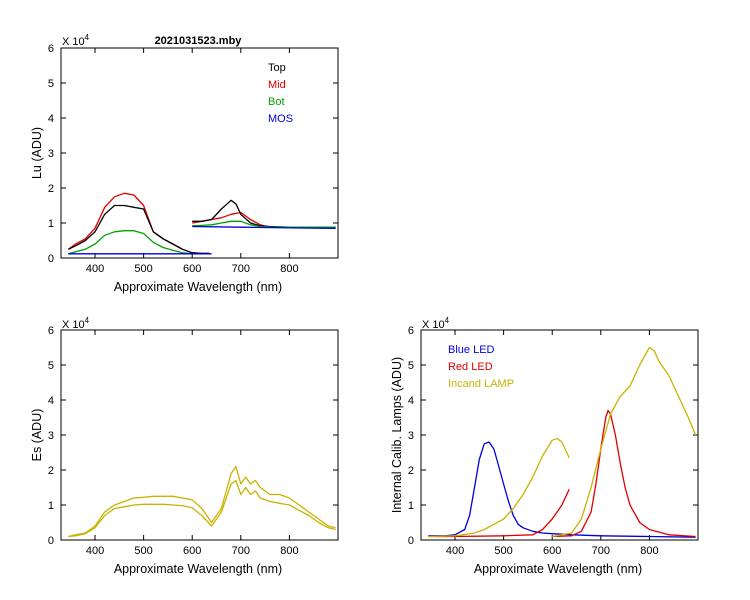 The width and height of the screenshot is (750, 600). Describe the element at coordinates (264, 227) in the screenshot. I see `series-line-mos` at that location.